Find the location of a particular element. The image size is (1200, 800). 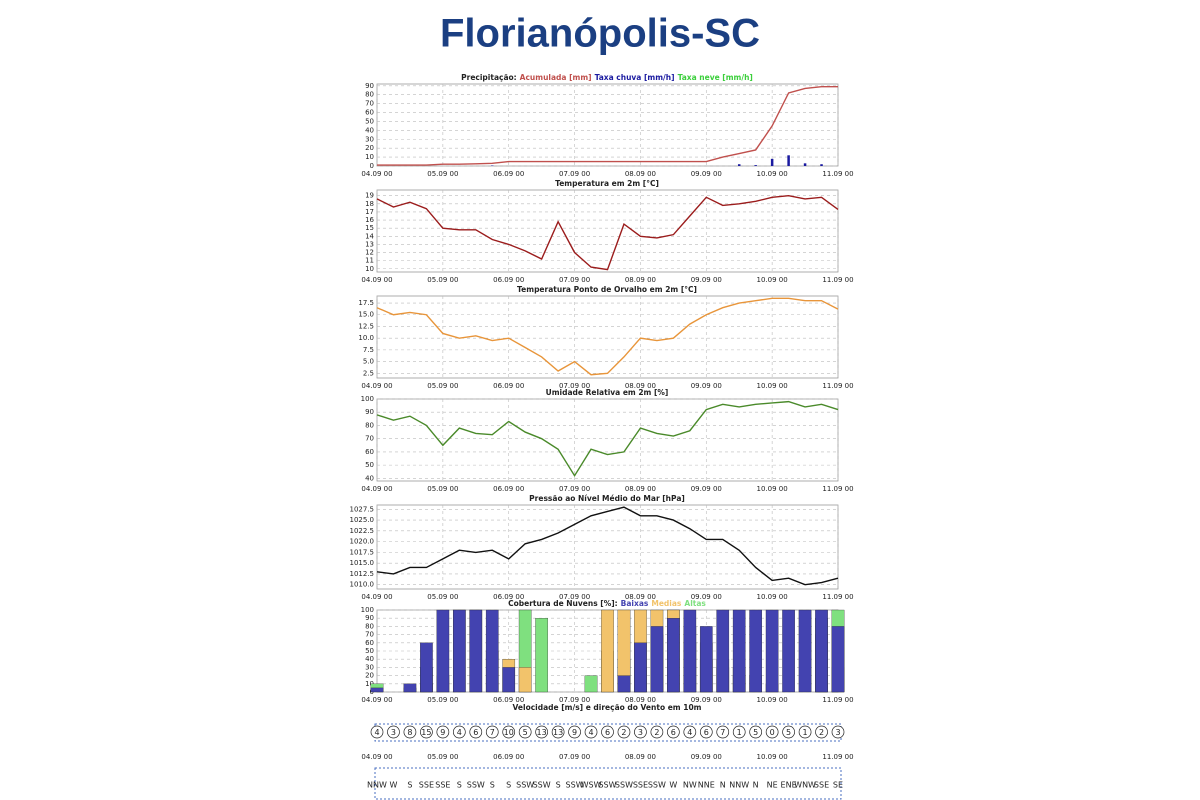

title-text: Temperatura Ponto de Orvalho em 2m [°C] is located at coordinates (607, 289).